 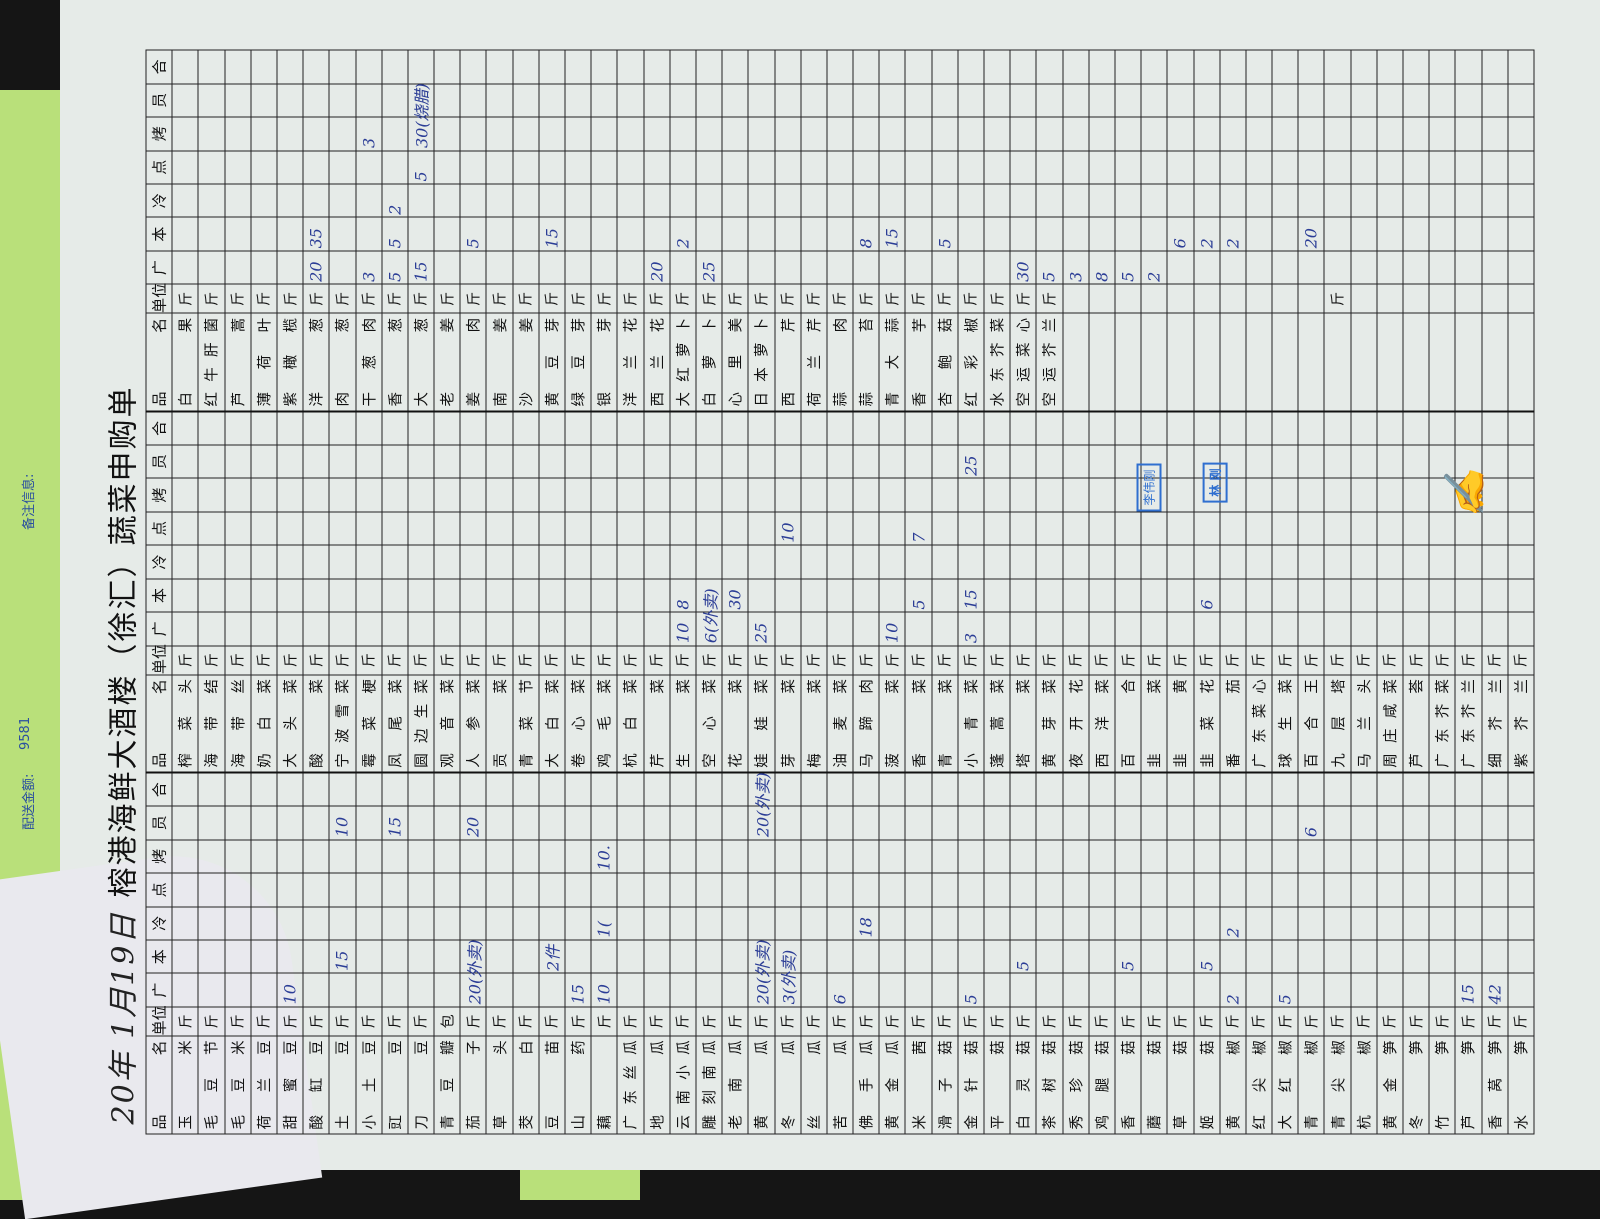 What do you see at coordinates (342, 823) in the screenshot?
I see `quantity-cell-员: 10` at bounding box center [342, 823].